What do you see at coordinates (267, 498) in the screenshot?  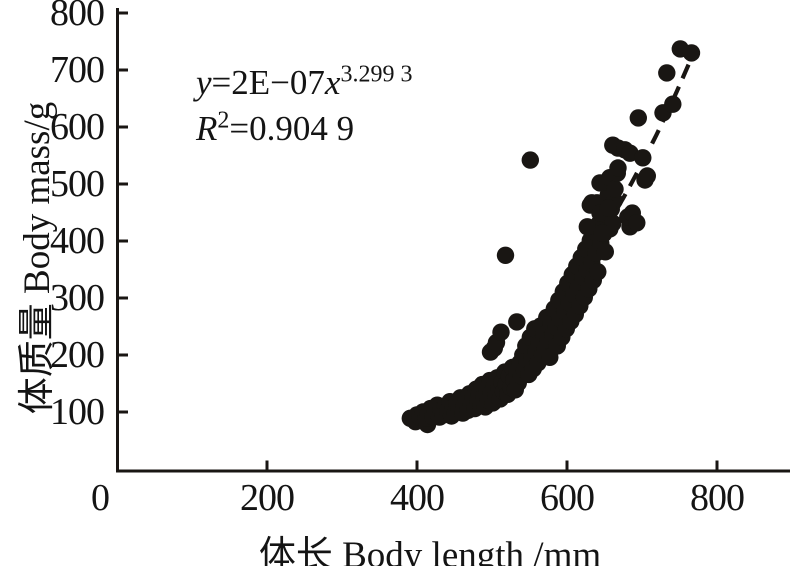 I see `x-tick-label: 200` at bounding box center [267, 498].